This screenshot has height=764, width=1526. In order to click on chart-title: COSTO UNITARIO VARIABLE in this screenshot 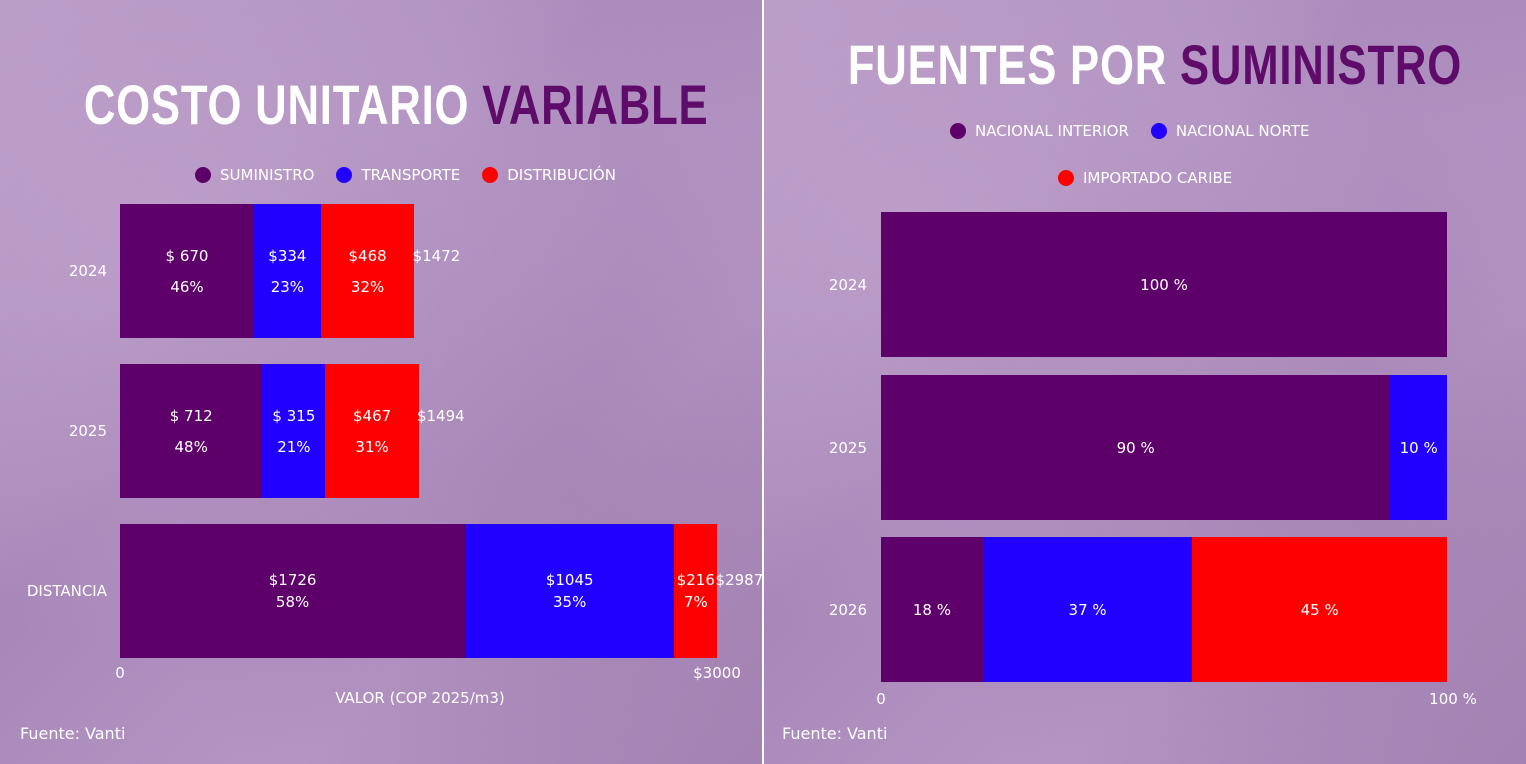, I will do `click(396, 104)`.